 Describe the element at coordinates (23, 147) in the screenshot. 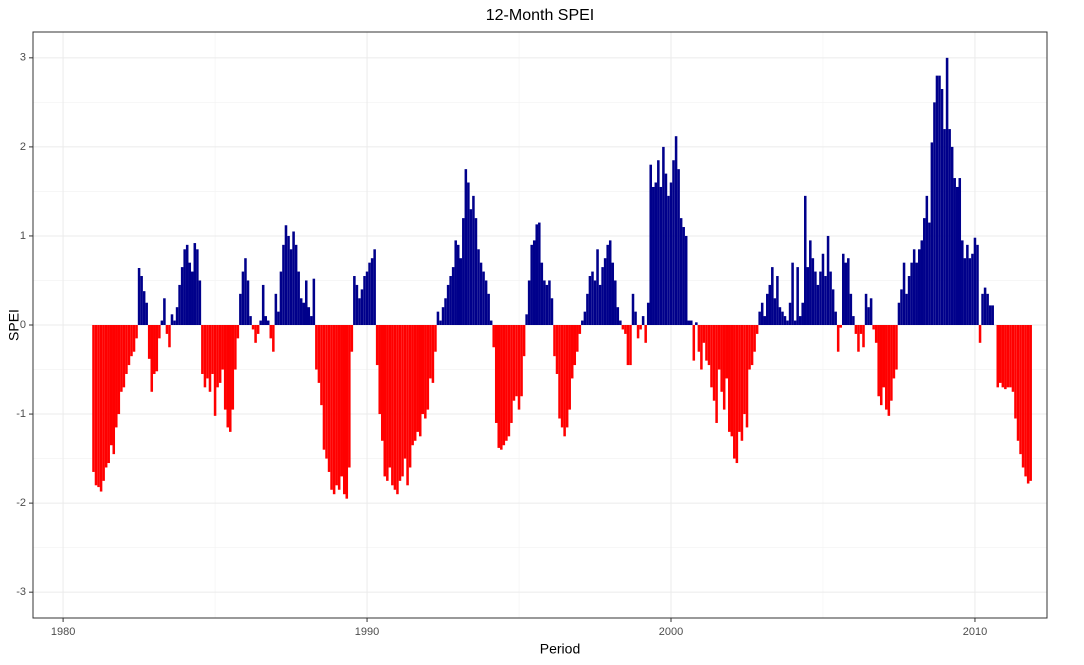

I see `y-tick-label: 2` at that location.